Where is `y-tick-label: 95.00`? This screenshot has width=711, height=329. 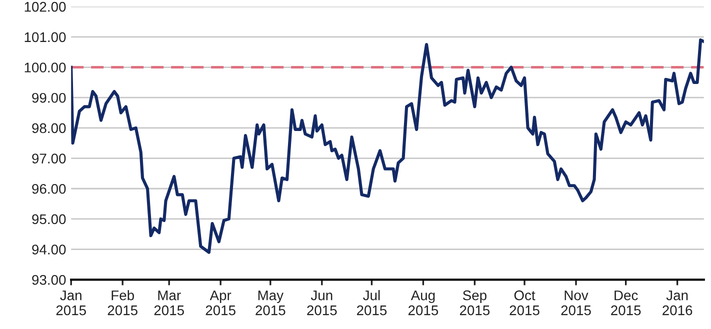
y-tick-label: 95.00 is located at coordinates (49, 219).